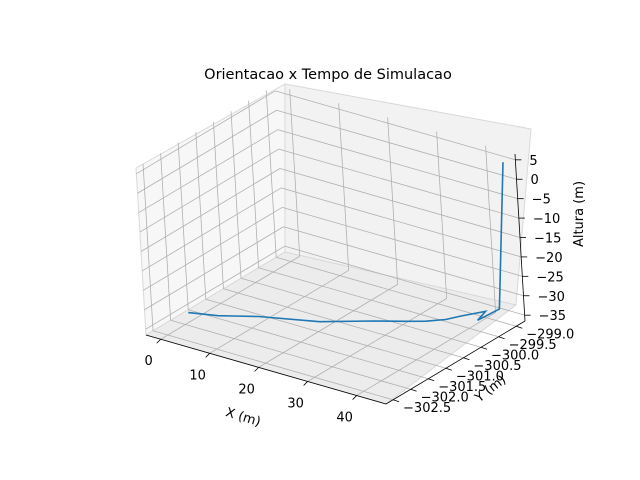 The height and width of the screenshot is (480, 640). I want to click on z-tick-label: 5, so click(533, 161).